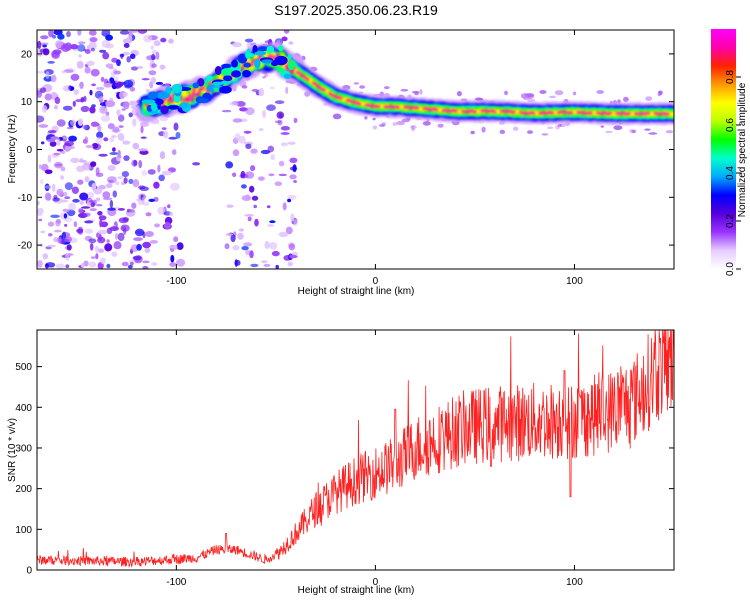 The image size is (750, 600). I want to click on snr-x-axis-label: Height of straight line (km), so click(356, 590).